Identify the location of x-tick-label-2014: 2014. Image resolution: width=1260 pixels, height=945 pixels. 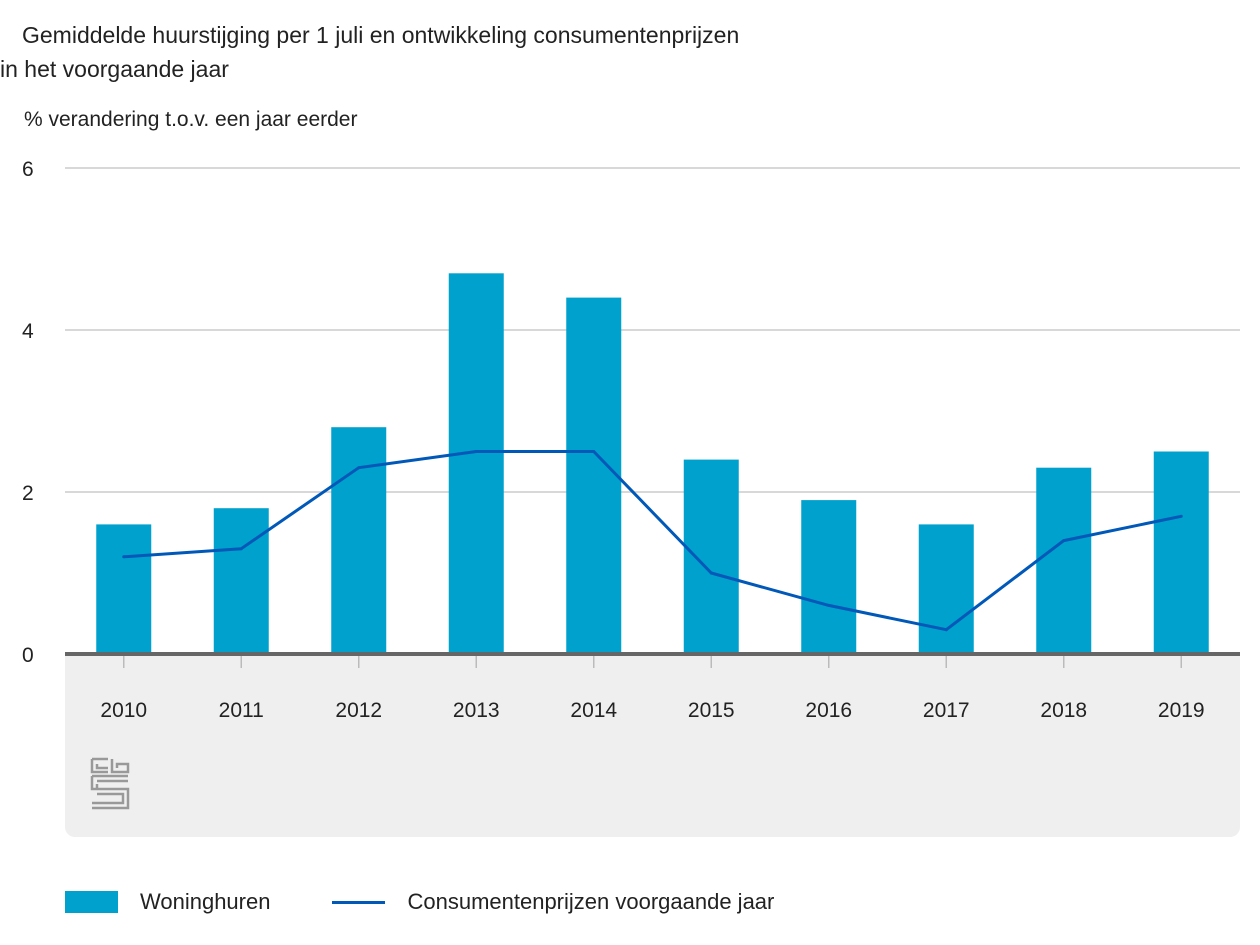
(593, 710).